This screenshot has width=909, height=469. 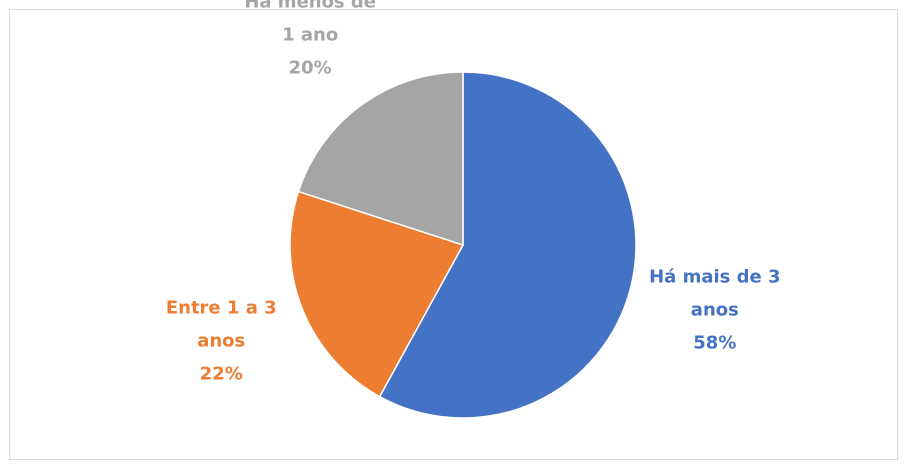 I want to click on category-label: Entre 1 a 3 anos, so click(x=221, y=324).